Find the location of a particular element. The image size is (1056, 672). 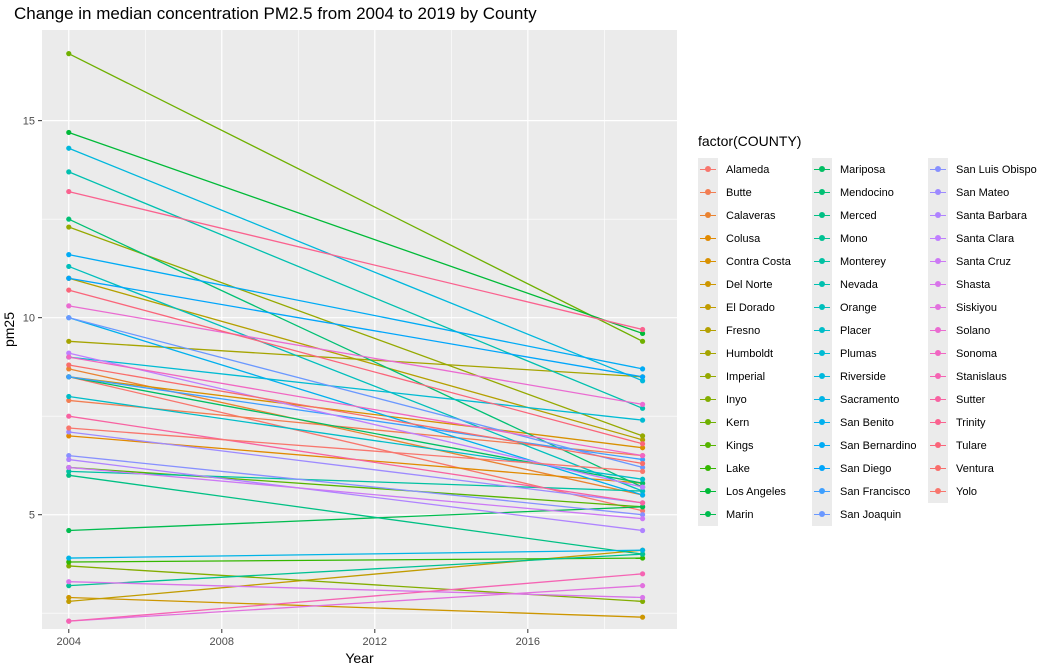

legend-label: Monterey is located at coordinates (863, 261).